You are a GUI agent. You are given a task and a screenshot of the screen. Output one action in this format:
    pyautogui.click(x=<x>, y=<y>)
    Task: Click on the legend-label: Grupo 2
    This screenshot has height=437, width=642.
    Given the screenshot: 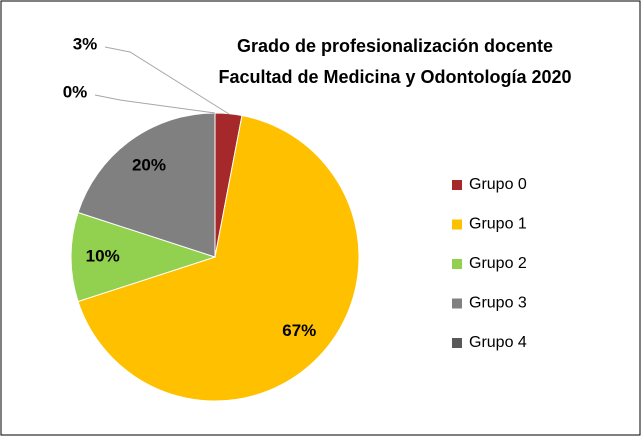 What is the action you would take?
    pyautogui.click(x=498, y=263)
    